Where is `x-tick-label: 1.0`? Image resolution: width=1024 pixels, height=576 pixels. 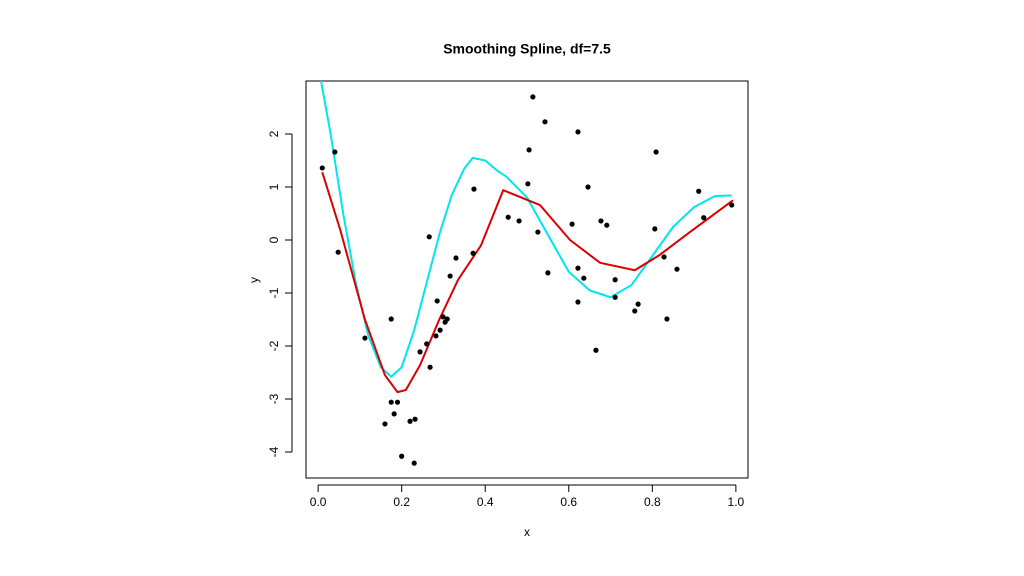
x-tick-label: 1.0 is located at coordinates (736, 502).